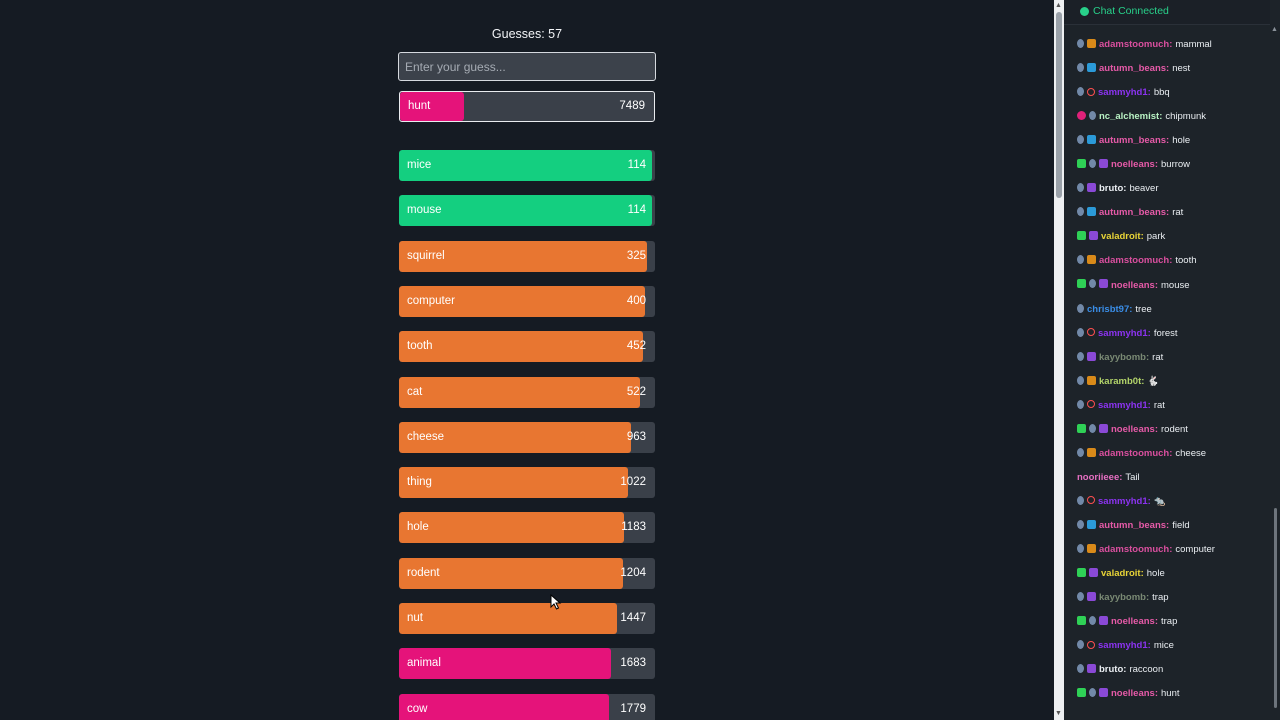 The width and height of the screenshot is (1280, 720). What do you see at coordinates (420, 346) in the screenshot?
I see `guess-word: tooth` at bounding box center [420, 346].